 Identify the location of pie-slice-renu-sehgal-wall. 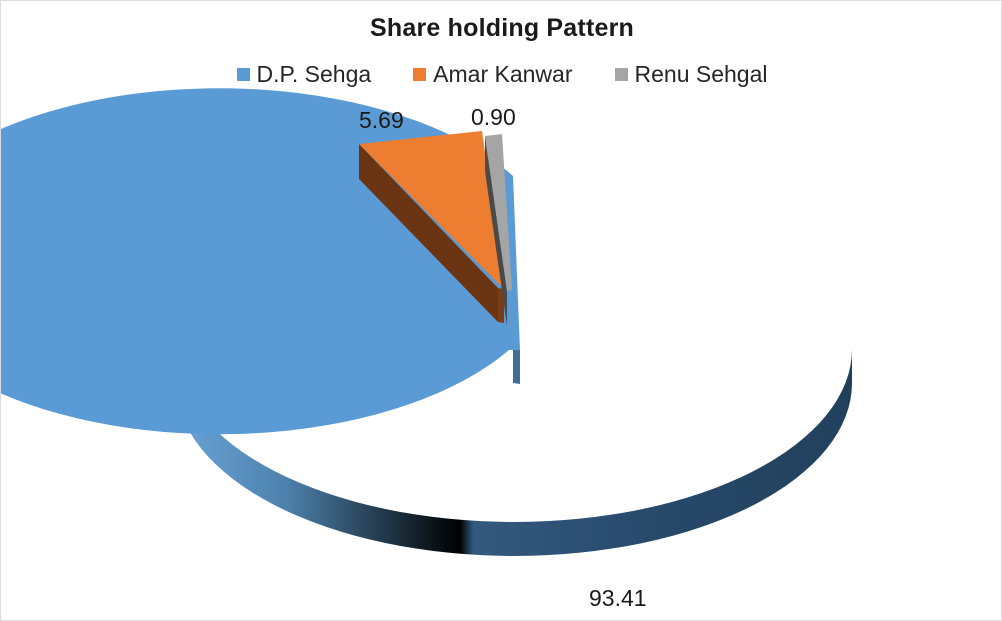
(496, 231).